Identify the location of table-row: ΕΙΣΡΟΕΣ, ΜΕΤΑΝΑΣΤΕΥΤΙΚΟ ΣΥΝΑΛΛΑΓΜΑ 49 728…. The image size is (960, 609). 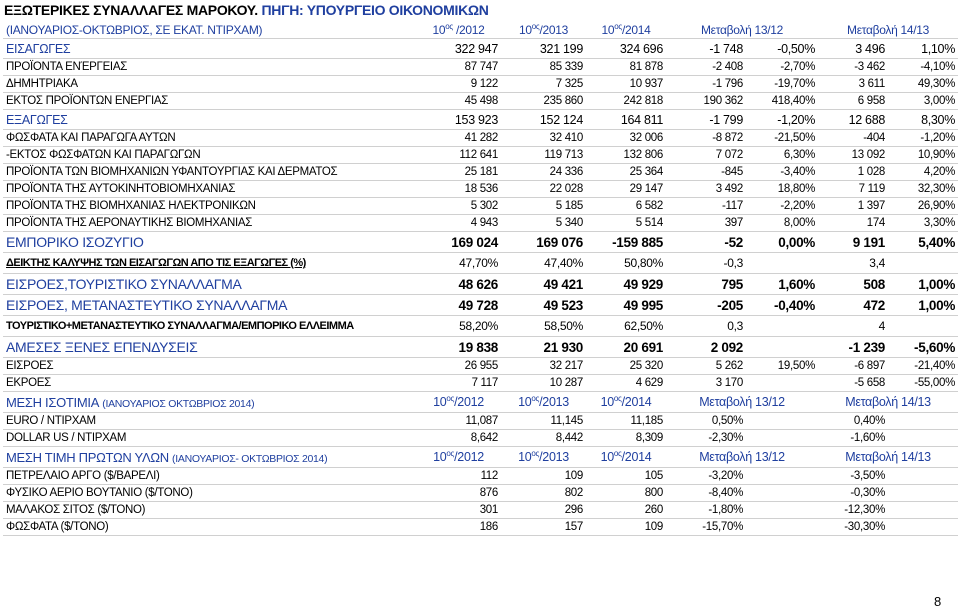
(481, 305).